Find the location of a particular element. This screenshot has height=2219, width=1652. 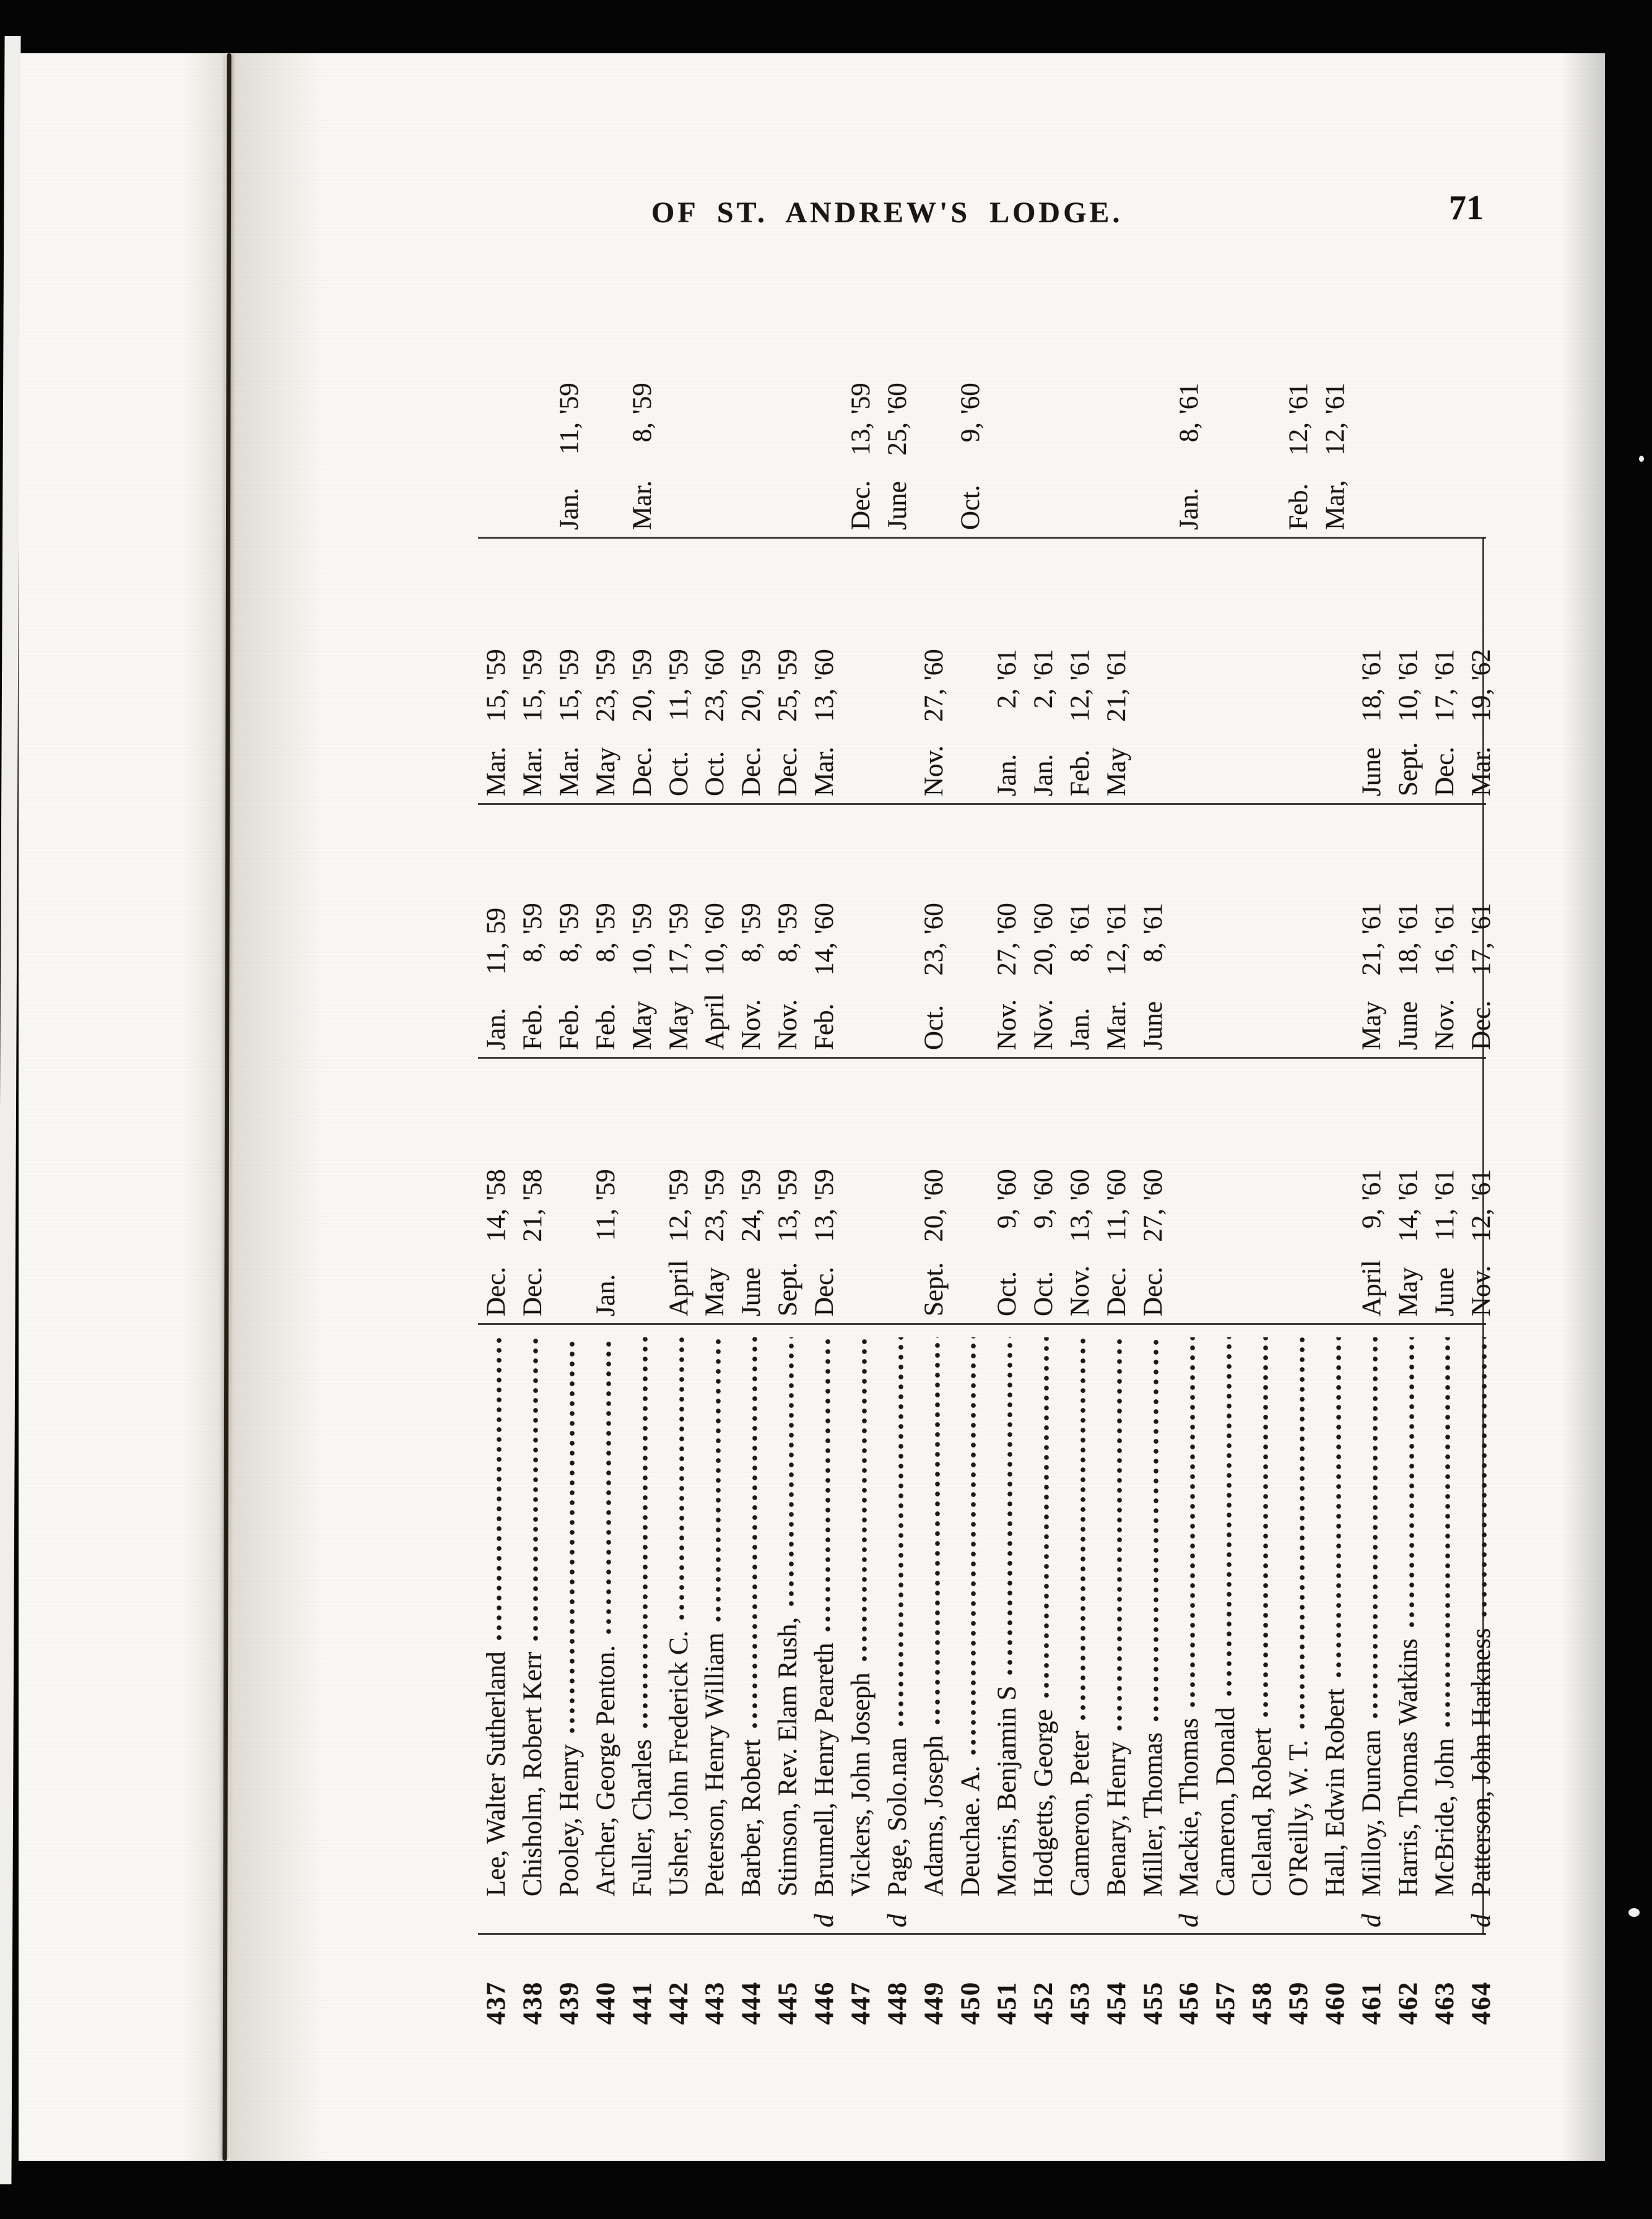

member-name: Patterson, John Harkness is located at coordinates (1481, 1762).